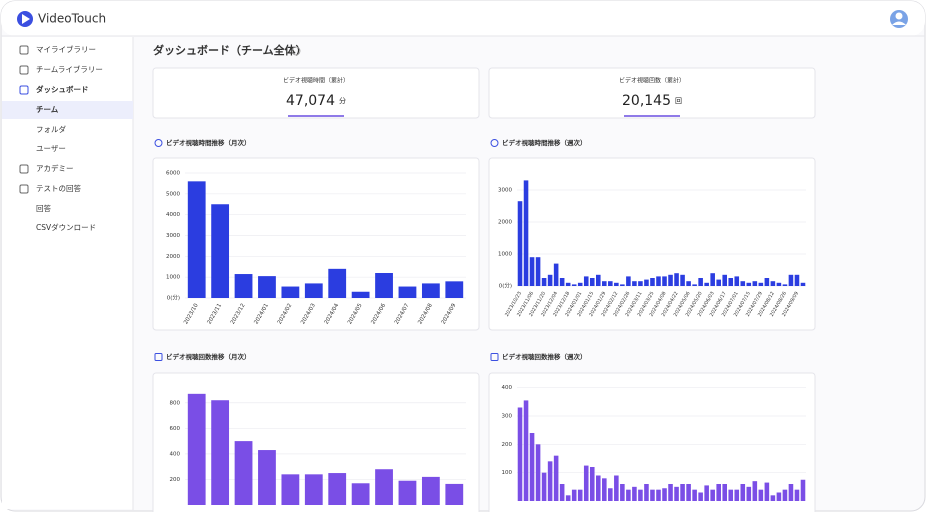 The height and width of the screenshot is (512, 926). Describe the element at coordinates (55, 168) in the screenshot. I see `nav-item: アカデミー` at that location.